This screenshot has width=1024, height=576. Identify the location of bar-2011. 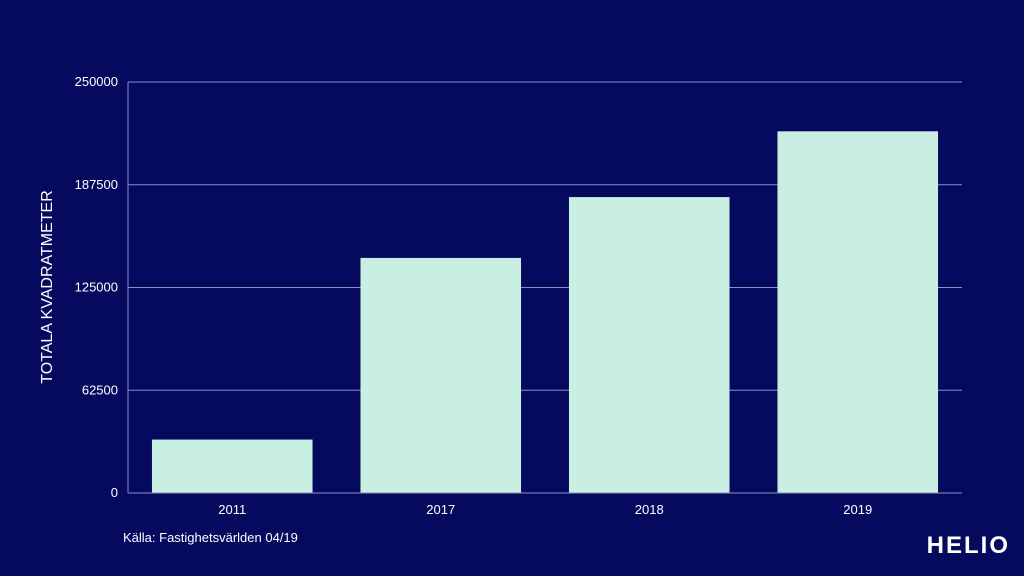
(232, 466).